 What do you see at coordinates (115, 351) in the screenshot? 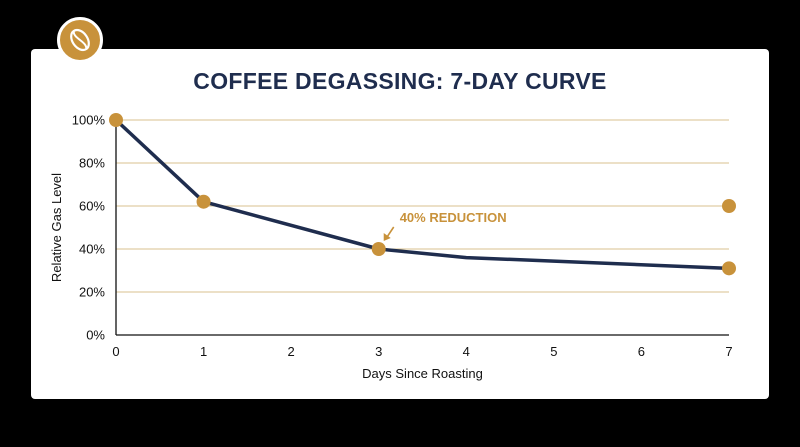
I see `x-tick-label: 0` at bounding box center [115, 351].